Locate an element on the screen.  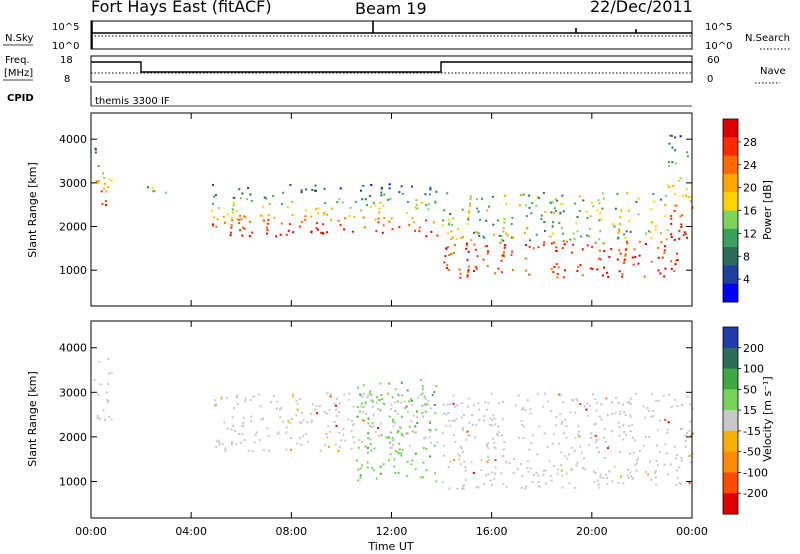
velocity-colorbar-swatch is located at coordinates (730, 441).